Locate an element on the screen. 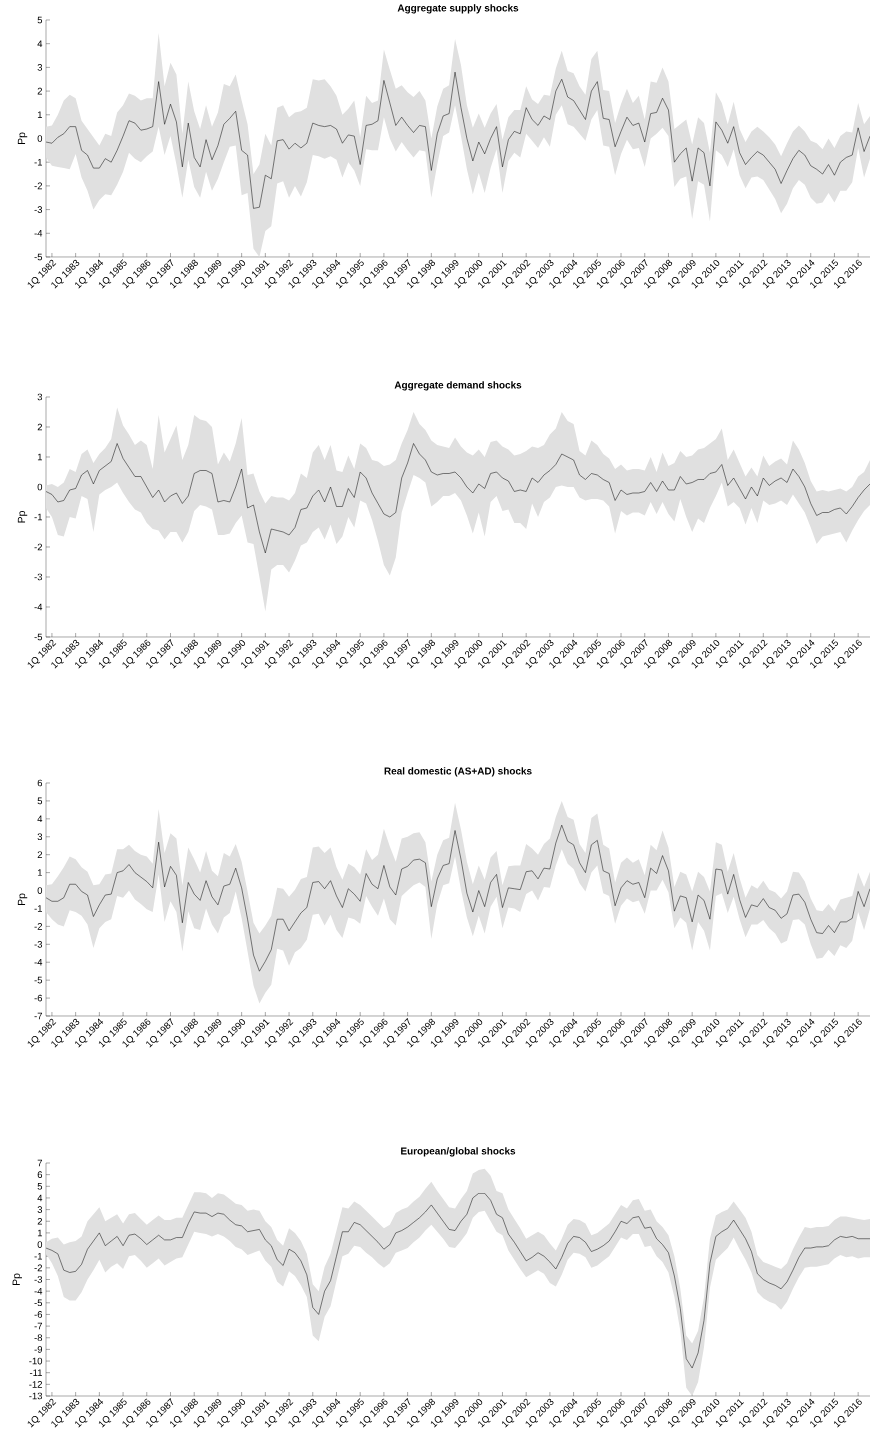  chart-title: Real domestic (AS+AD) shocks is located at coordinates (458, 772).